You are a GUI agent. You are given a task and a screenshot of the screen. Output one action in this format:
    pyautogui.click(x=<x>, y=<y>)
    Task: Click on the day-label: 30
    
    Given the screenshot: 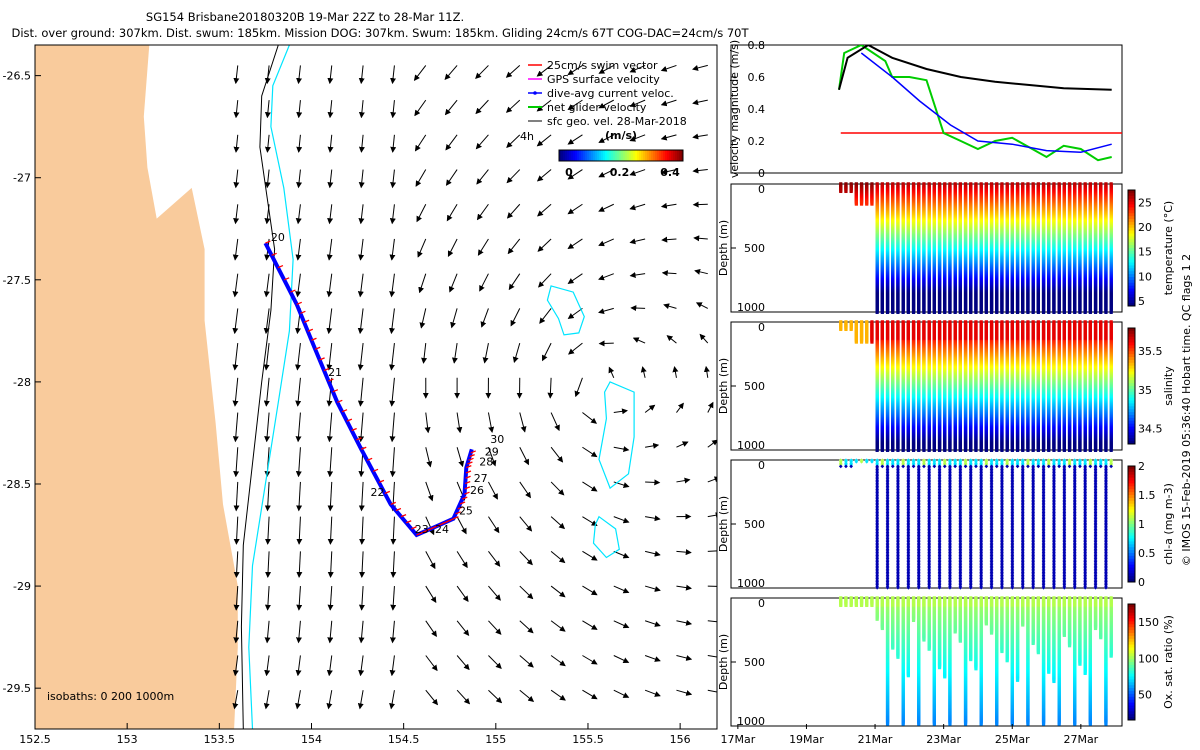 What is the action you would take?
    pyautogui.click(x=497, y=439)
    